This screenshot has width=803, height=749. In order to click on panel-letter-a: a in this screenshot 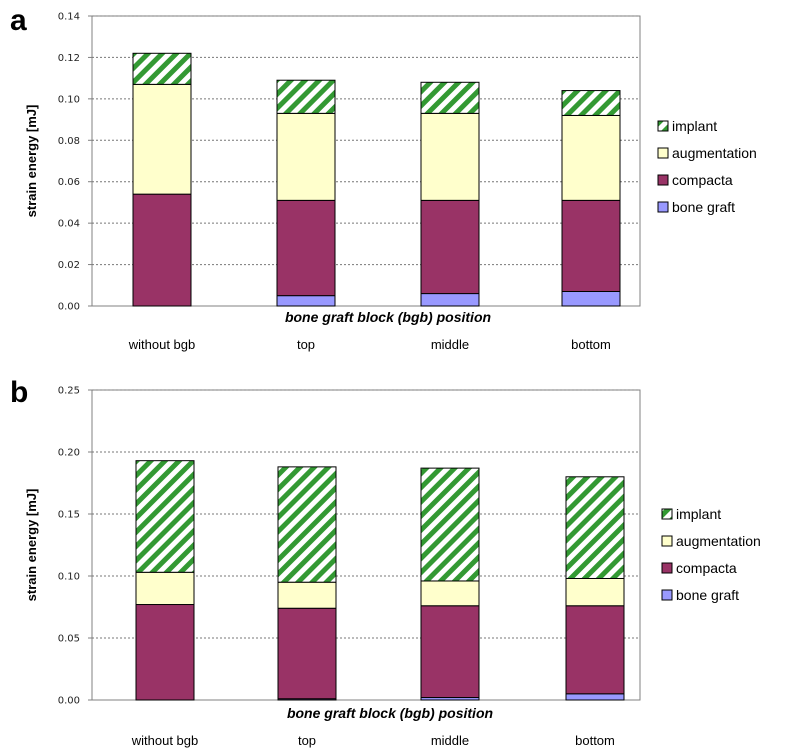, I will do `click(18, 20)`.